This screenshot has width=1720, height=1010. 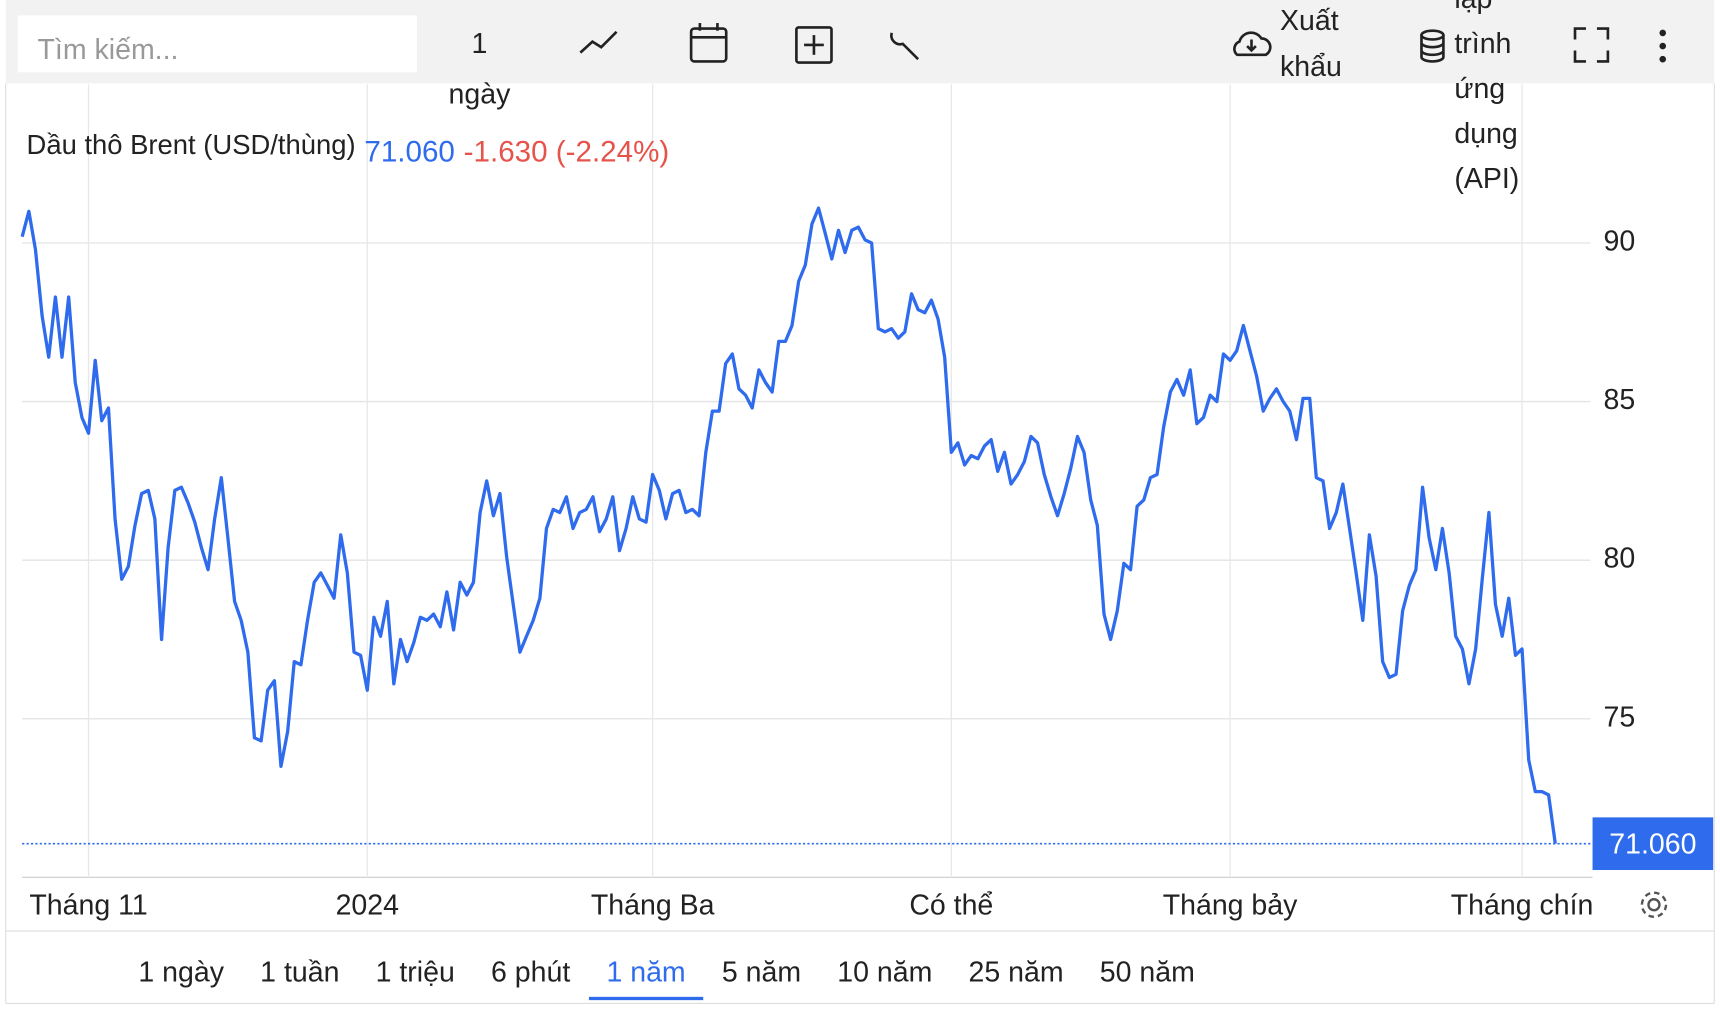 What do you see at coordinates (567, 151) in the screenshot?
I see `price-change: -1.630 (-2.24%)` at bounding box center [567, 151].